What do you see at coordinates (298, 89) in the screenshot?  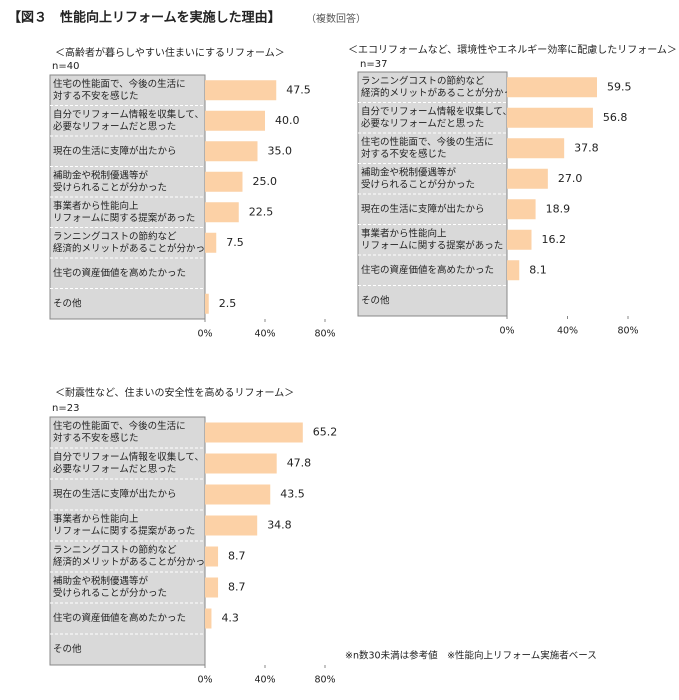 I see `value-label: 47.5` at bounding box center [298, 89].